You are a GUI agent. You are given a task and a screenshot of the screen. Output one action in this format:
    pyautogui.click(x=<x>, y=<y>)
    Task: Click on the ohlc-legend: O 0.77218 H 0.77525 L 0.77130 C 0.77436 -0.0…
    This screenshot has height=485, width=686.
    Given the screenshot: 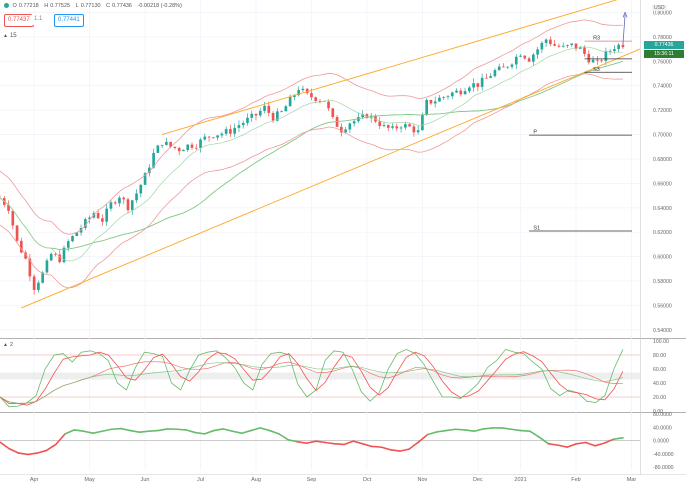 What is the action you would take?
    pyautogui.click(x=94, y=6)
    